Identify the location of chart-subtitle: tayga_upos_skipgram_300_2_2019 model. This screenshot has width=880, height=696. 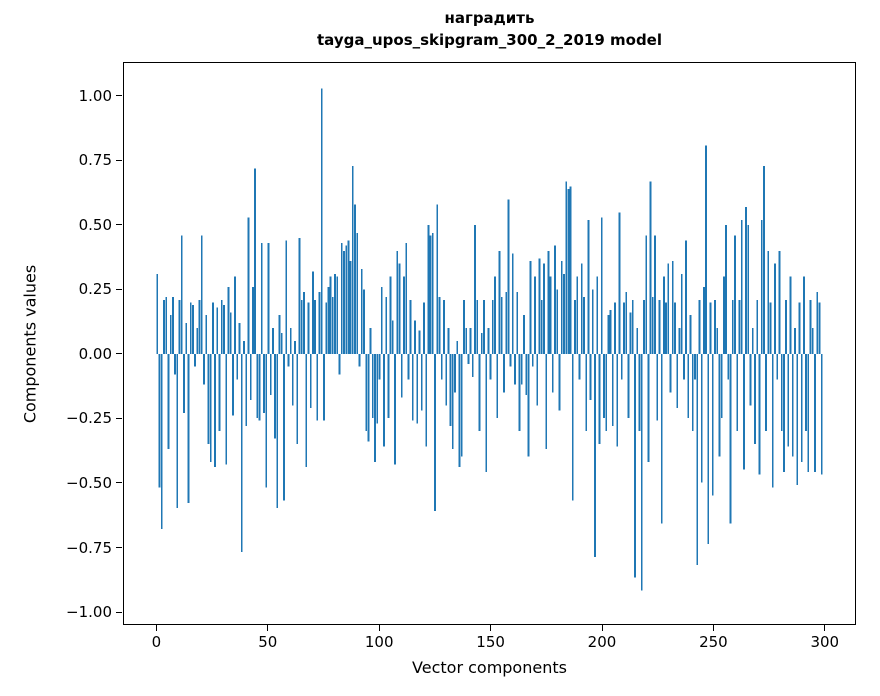
(489, 40).